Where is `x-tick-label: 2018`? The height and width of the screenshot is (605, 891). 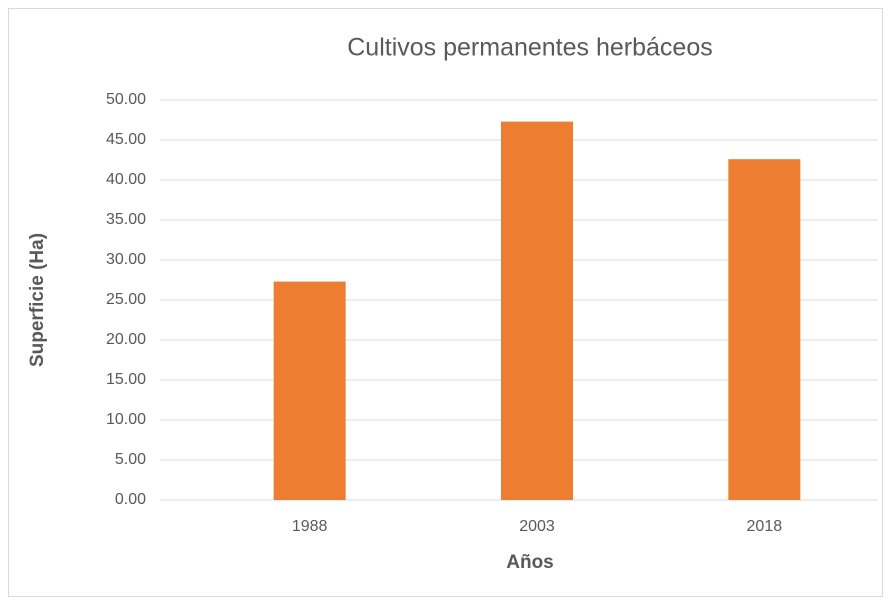 x-tick-label: 2018 is located at coordinates (765, 526).